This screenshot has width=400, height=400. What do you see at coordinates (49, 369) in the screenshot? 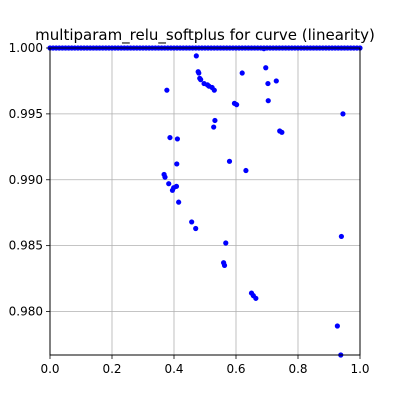
I see `x-tick-label: 0.0` at bounding box center [49, 369].